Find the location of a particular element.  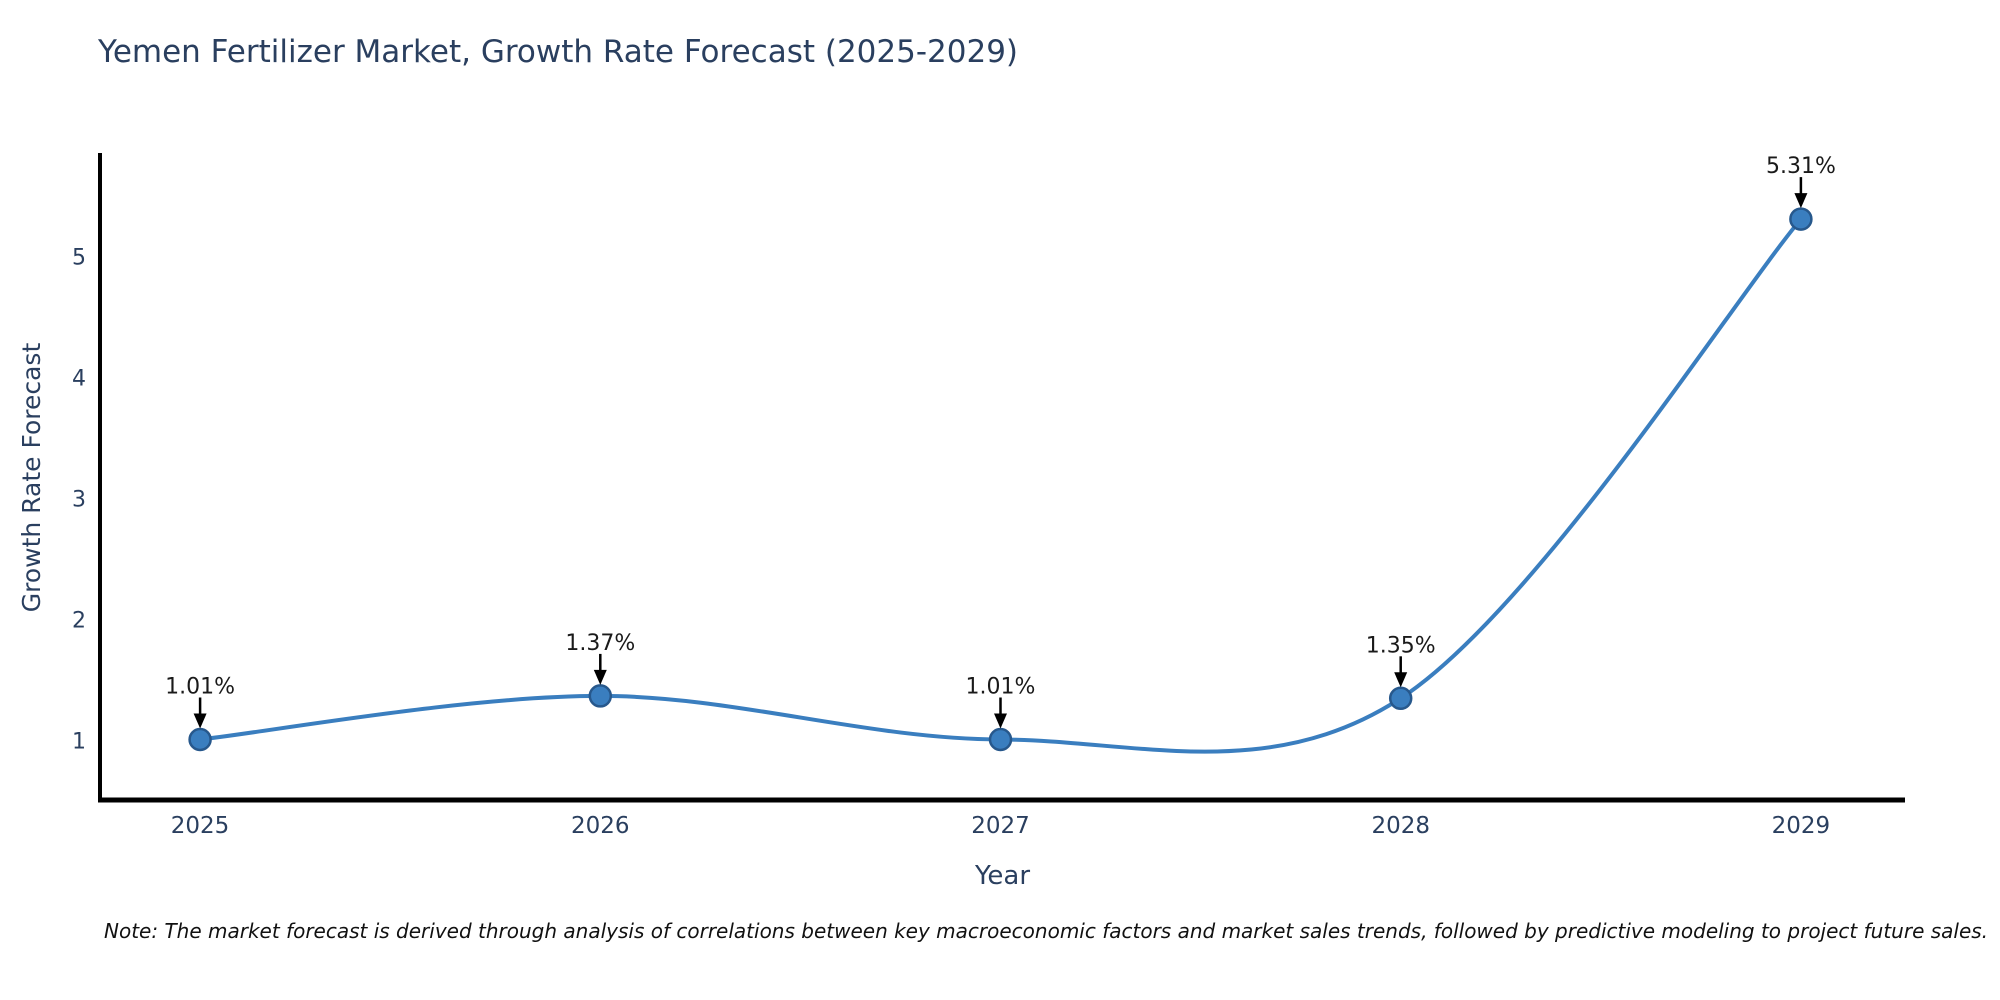

data-point-2025 is located at coordinates (200, 739).